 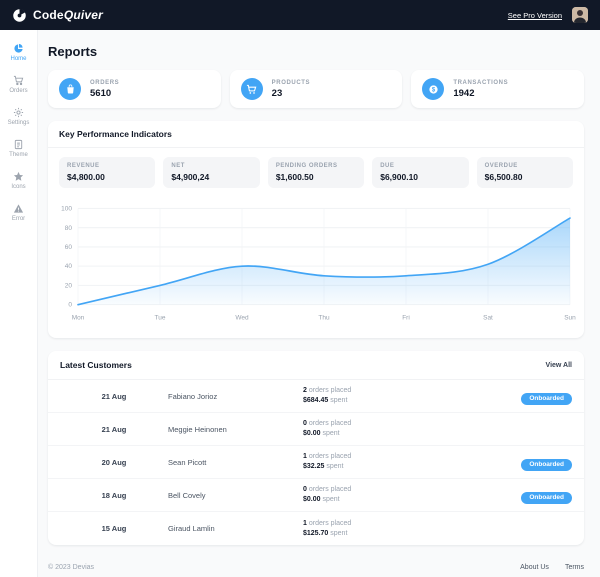 I want to click on stat-label: PRODUCTS, so click(x=291, y=82).